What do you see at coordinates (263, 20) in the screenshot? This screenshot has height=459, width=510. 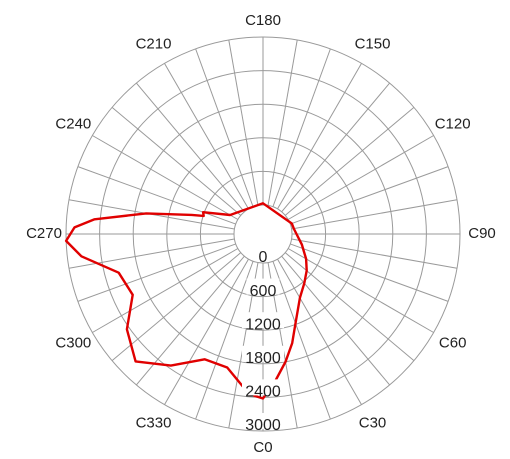 I see `angle-label-c180: C180` at bounding box center [263, 20].